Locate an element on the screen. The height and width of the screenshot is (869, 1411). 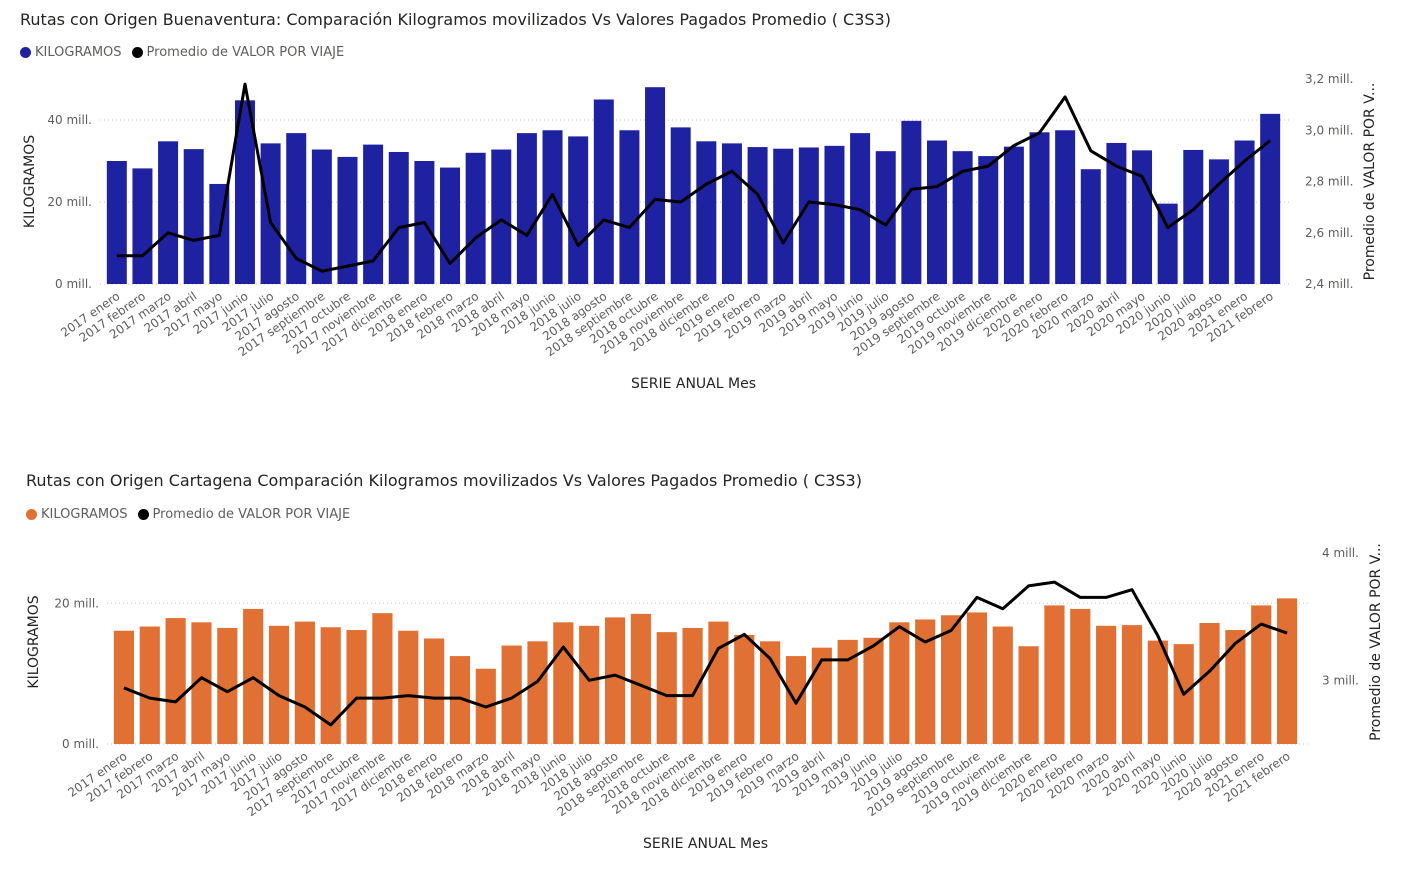
y-tick-label: 40 mill. is located at coordinates (69, 120).